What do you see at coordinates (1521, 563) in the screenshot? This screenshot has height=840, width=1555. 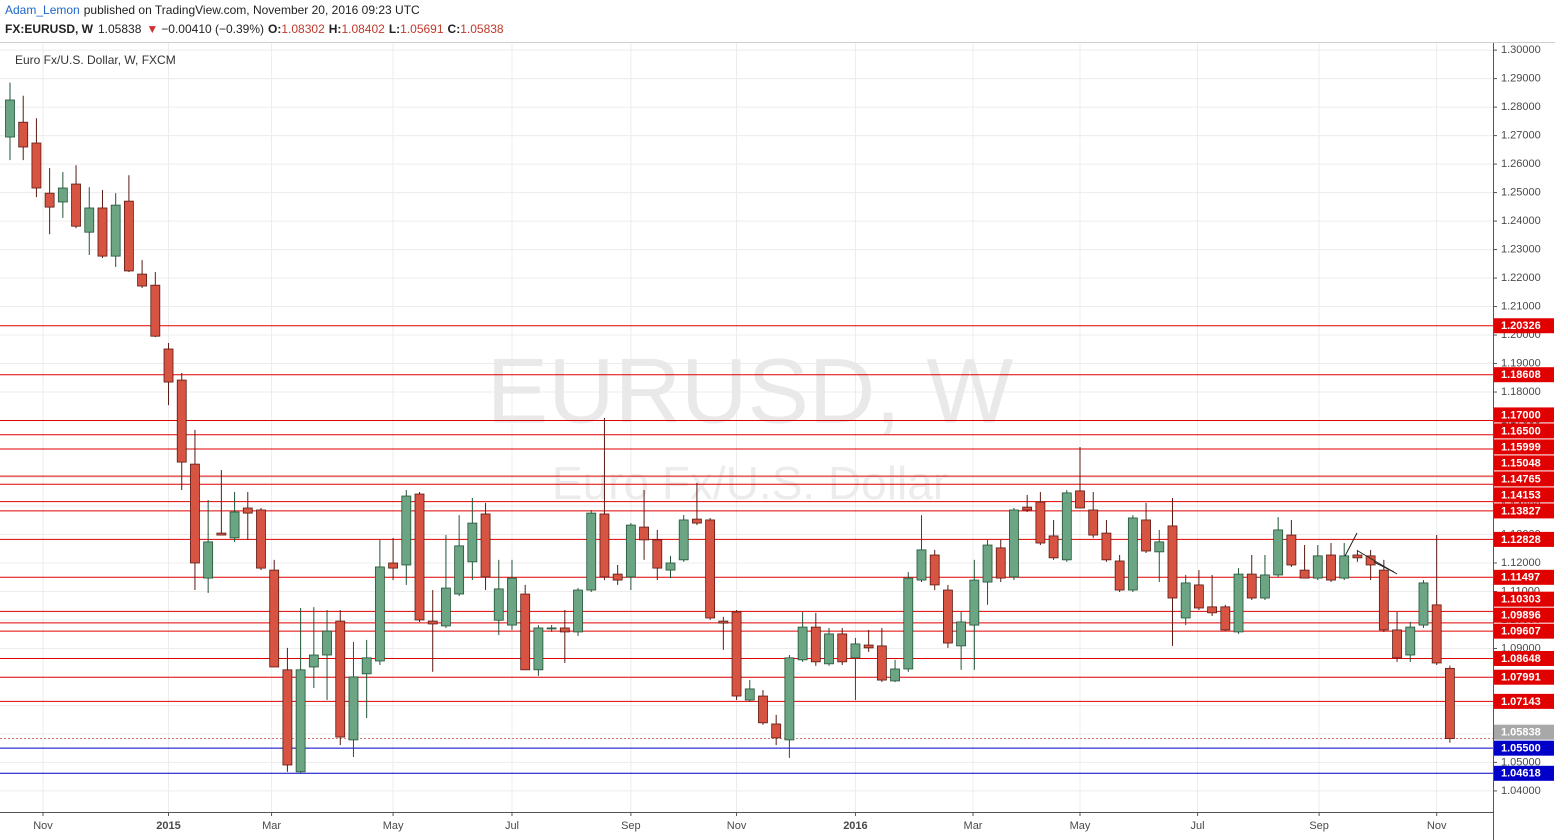 I see `y-tick-label: 1.12000` at bounding box center [1521, 563].